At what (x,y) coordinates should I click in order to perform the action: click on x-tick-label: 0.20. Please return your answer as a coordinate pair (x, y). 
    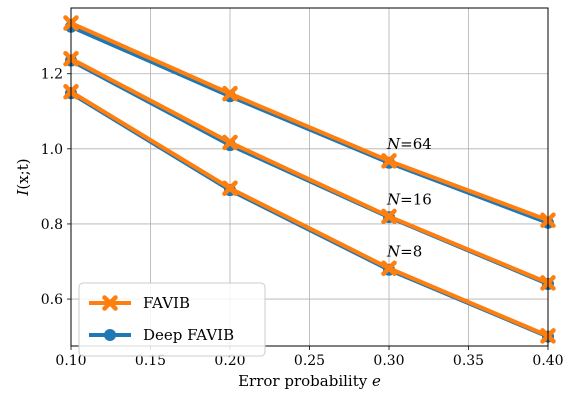
    Looking at the image, I should click on (229, 361).